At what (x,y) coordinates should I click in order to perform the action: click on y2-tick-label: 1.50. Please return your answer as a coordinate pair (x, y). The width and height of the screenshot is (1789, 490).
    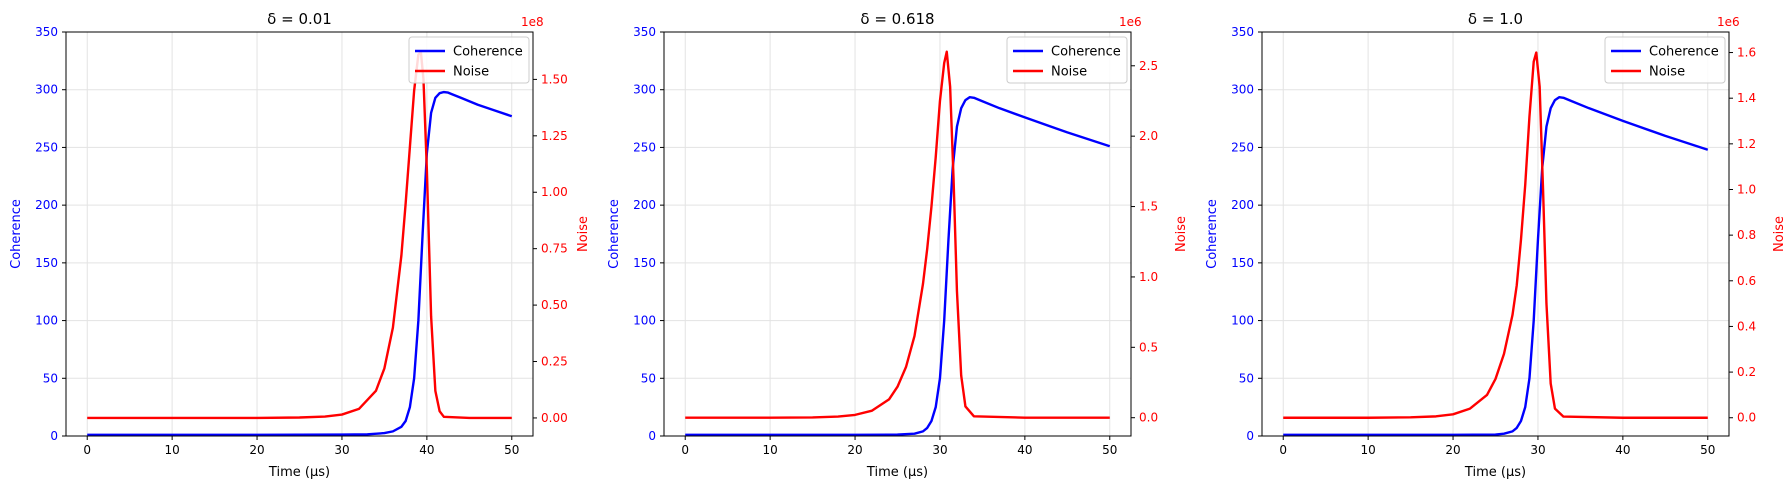
    Looking at the image, I should click on (554, 79).